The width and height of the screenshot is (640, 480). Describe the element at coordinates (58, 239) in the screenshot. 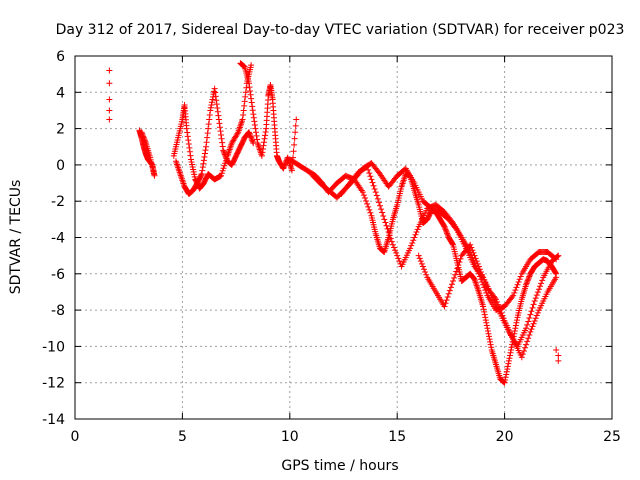

I see `y-tick-label: -4` at that location.